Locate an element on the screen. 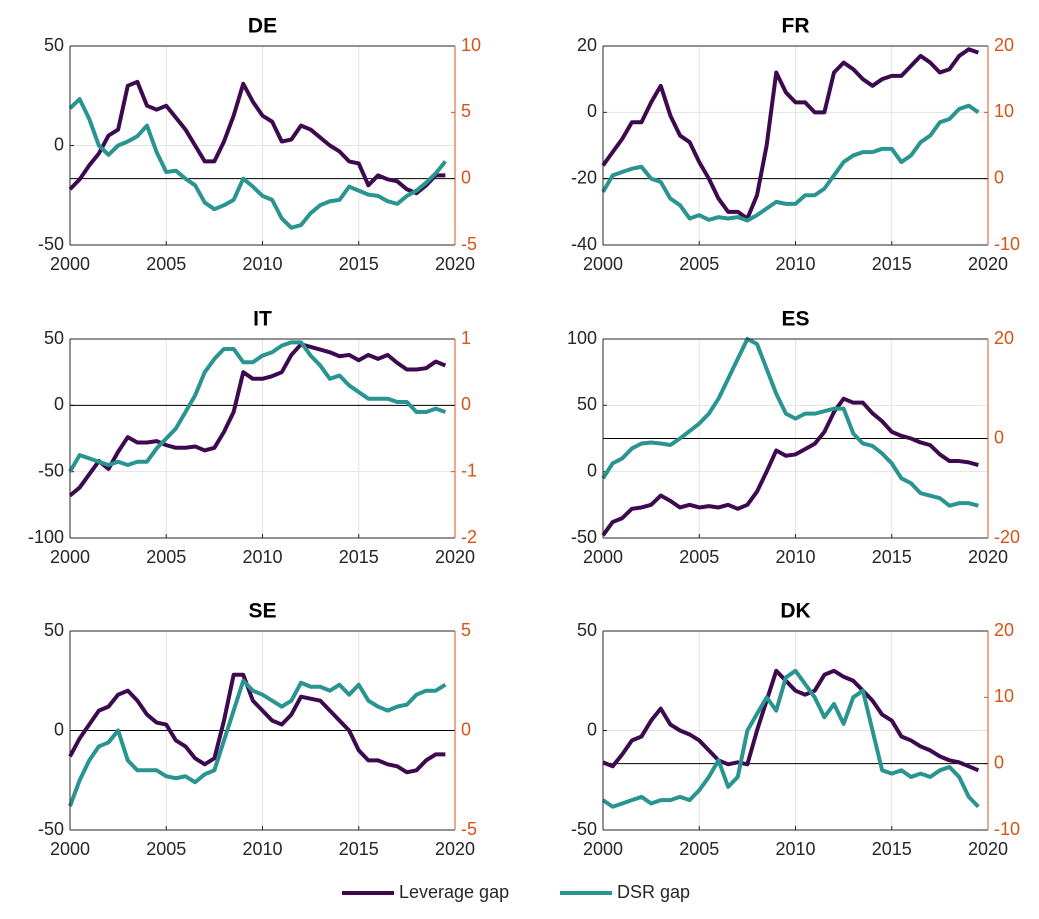 The height and width of the screenshot is (919, 1039). y-tick-label: -20 is located at coordinates (584, 177).